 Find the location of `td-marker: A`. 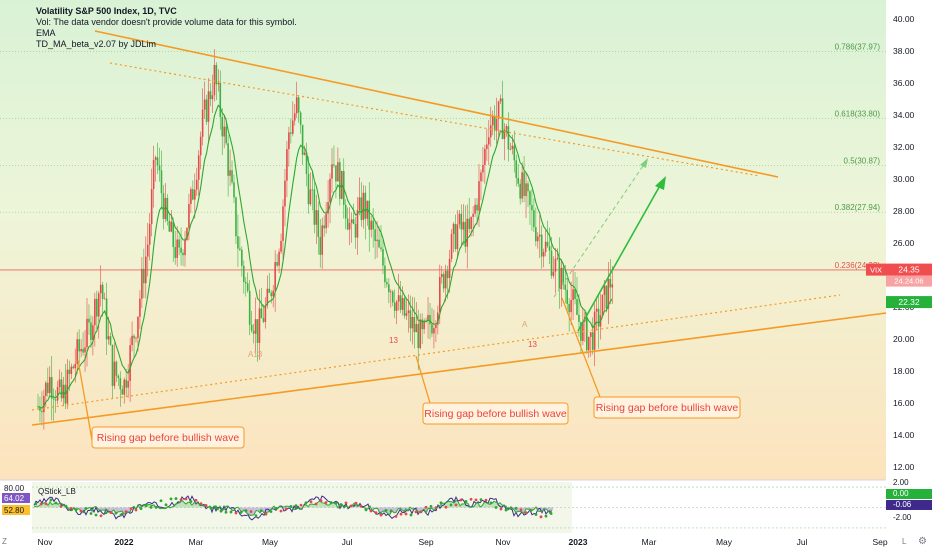

td-marker: A is located at coordinates (525, 324).